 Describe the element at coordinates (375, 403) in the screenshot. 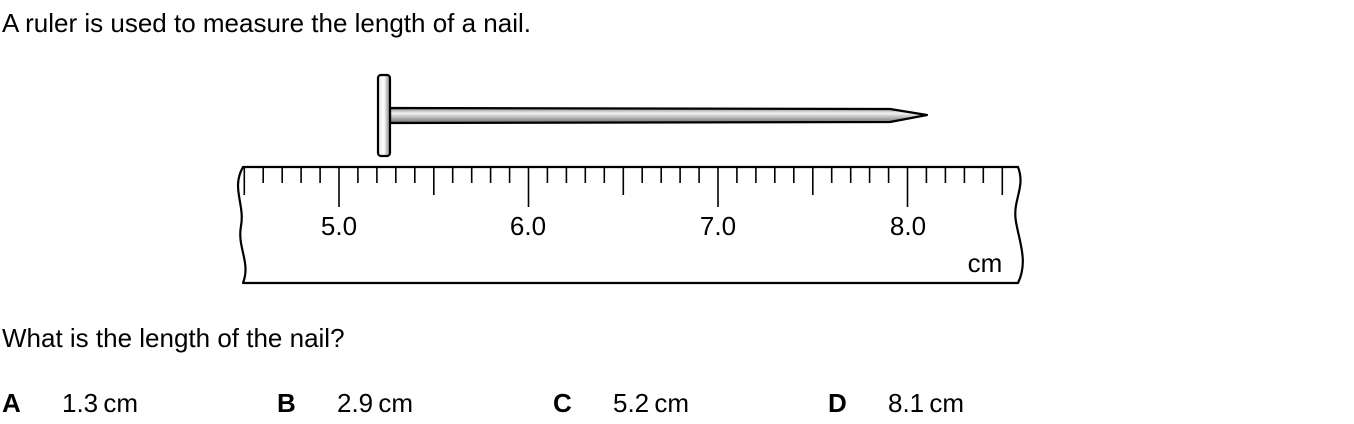

I see `option-value: 2.9 cm` at that location.